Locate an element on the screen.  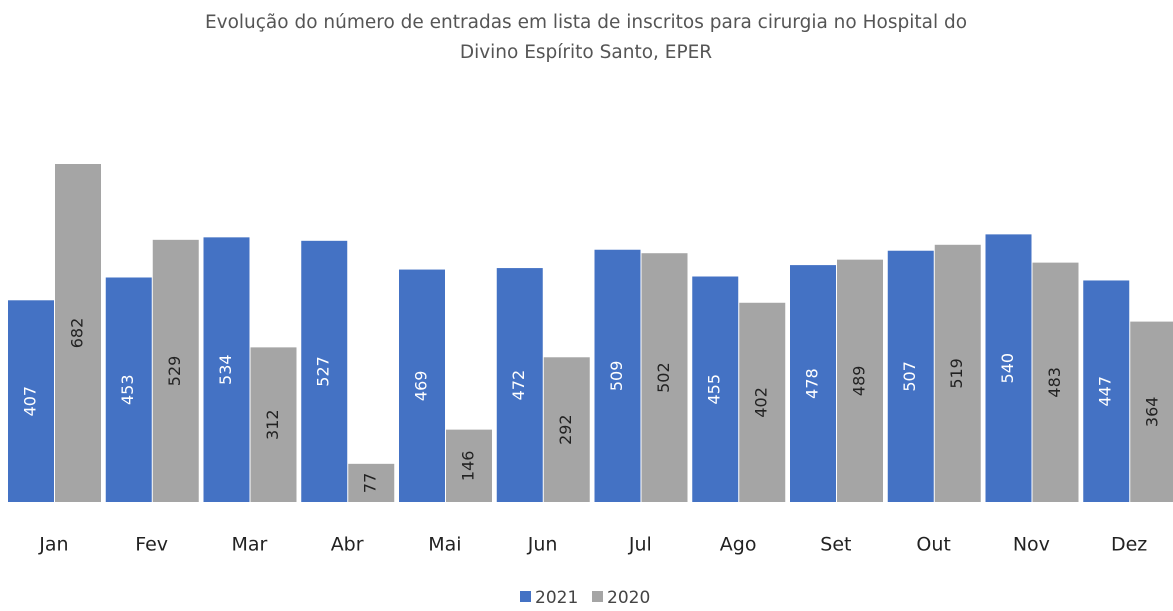
value-label: 682 is located at coordinates (77, 333).